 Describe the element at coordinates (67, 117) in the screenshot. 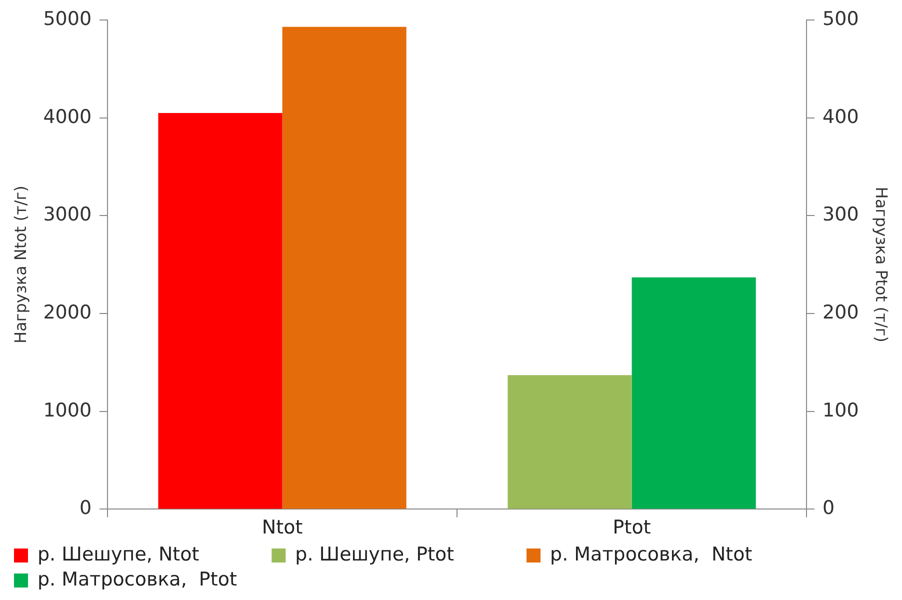

I see `y-tick-label: 4000` at that location.